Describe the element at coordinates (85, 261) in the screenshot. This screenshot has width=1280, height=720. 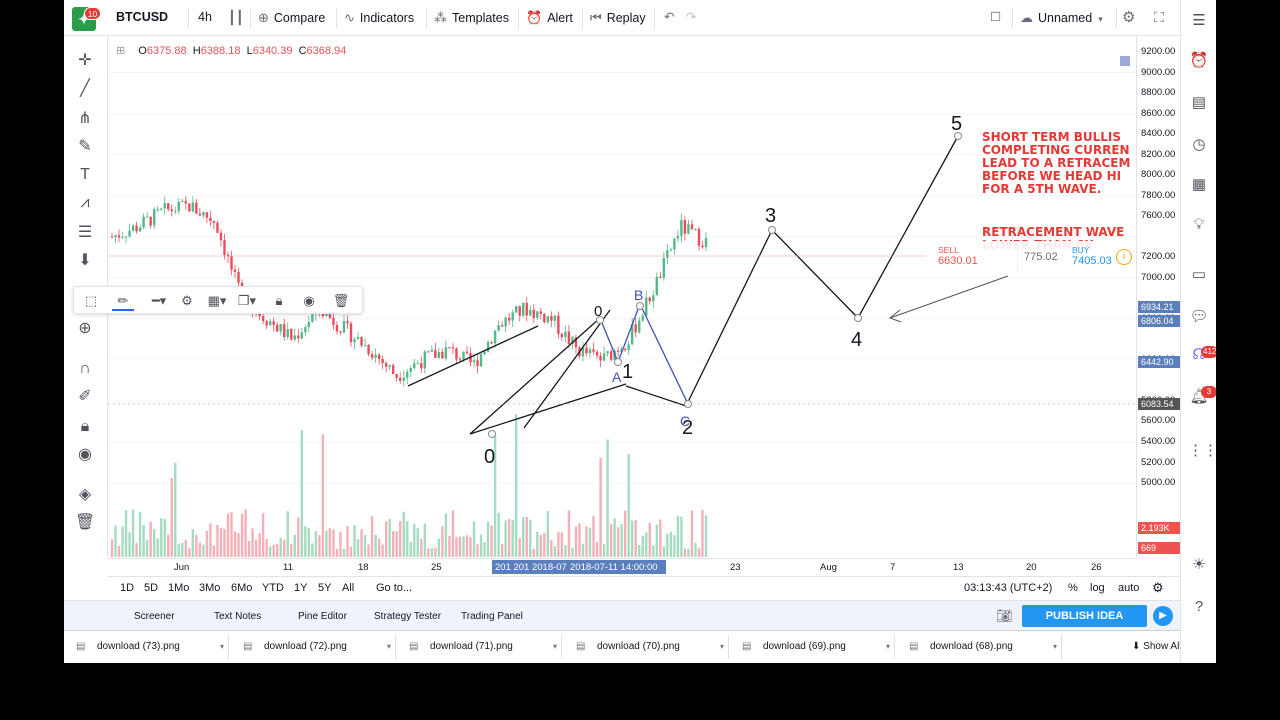
I see `more-tools-button: ⬇` at that location.